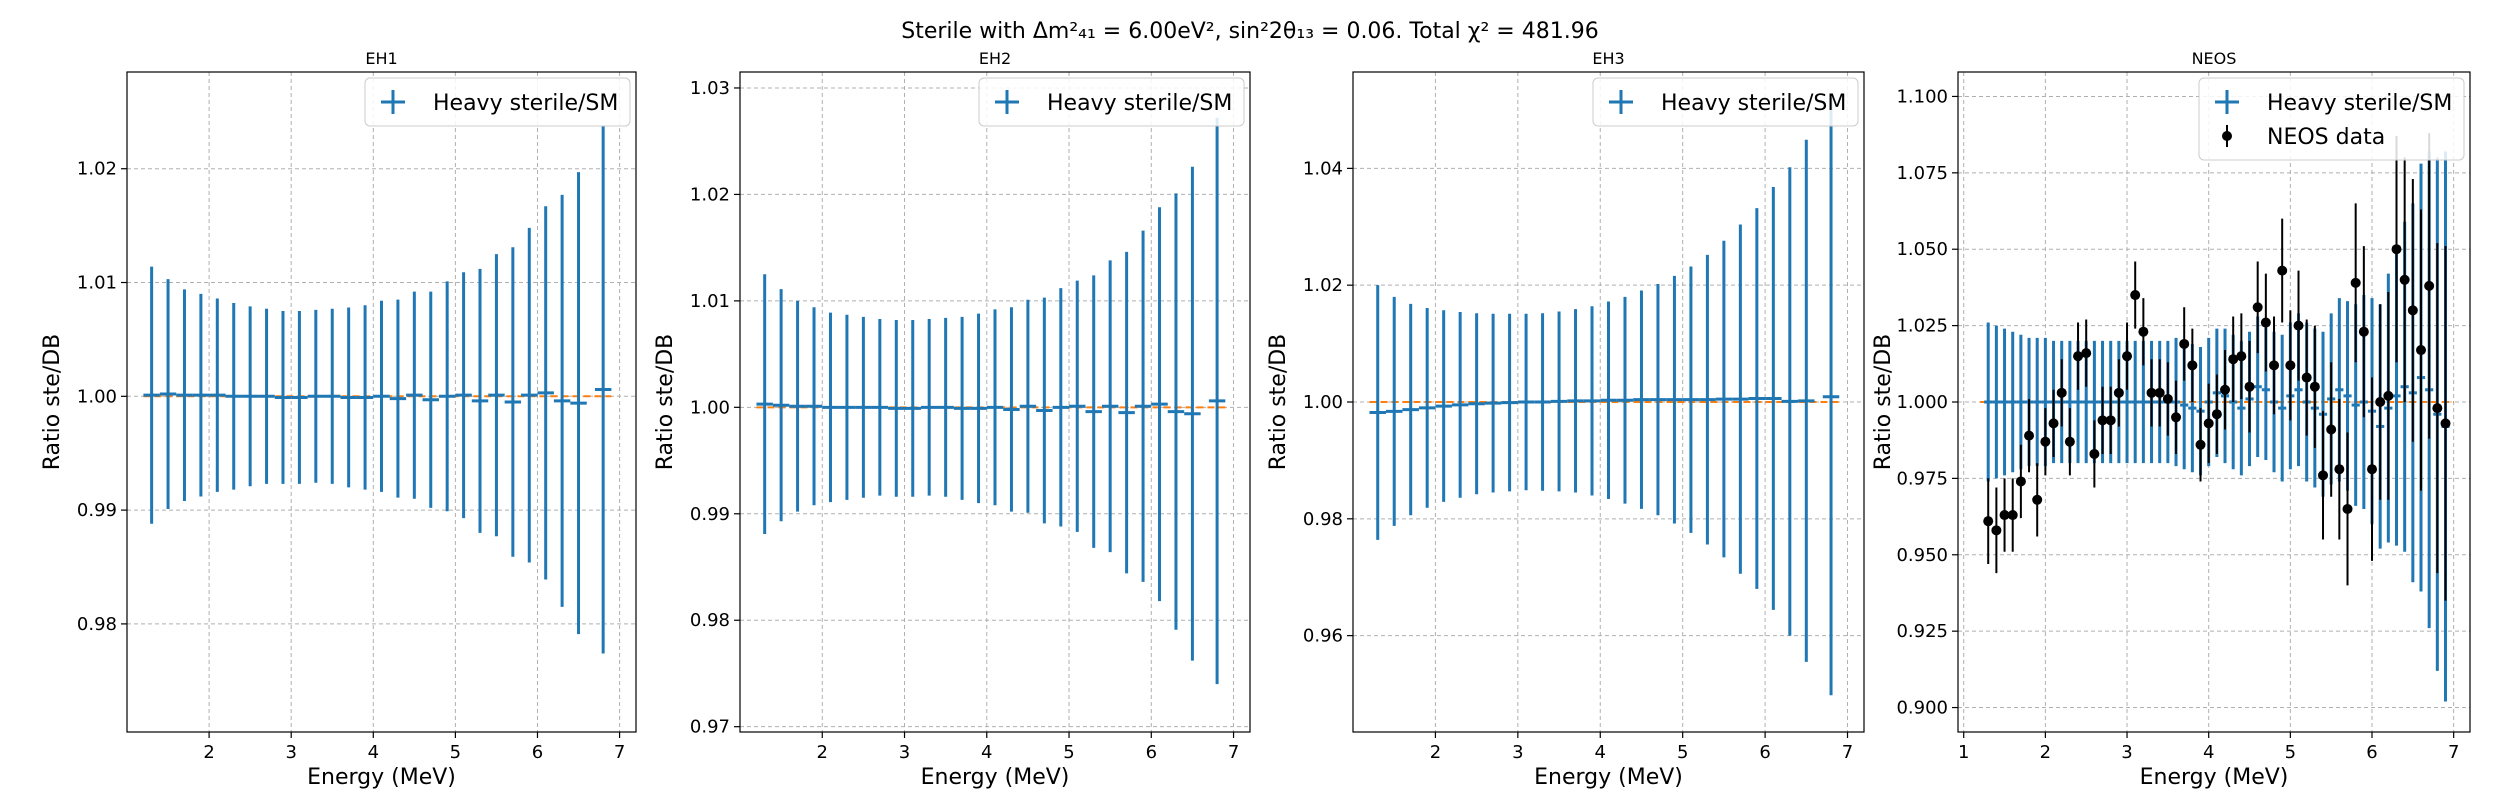 Image resolution: width=2500 pixels, height=800 pixels. Describe the element at coordinates (1517, 752) in the screenshot. I see `x-tick-label: 3` at that location.